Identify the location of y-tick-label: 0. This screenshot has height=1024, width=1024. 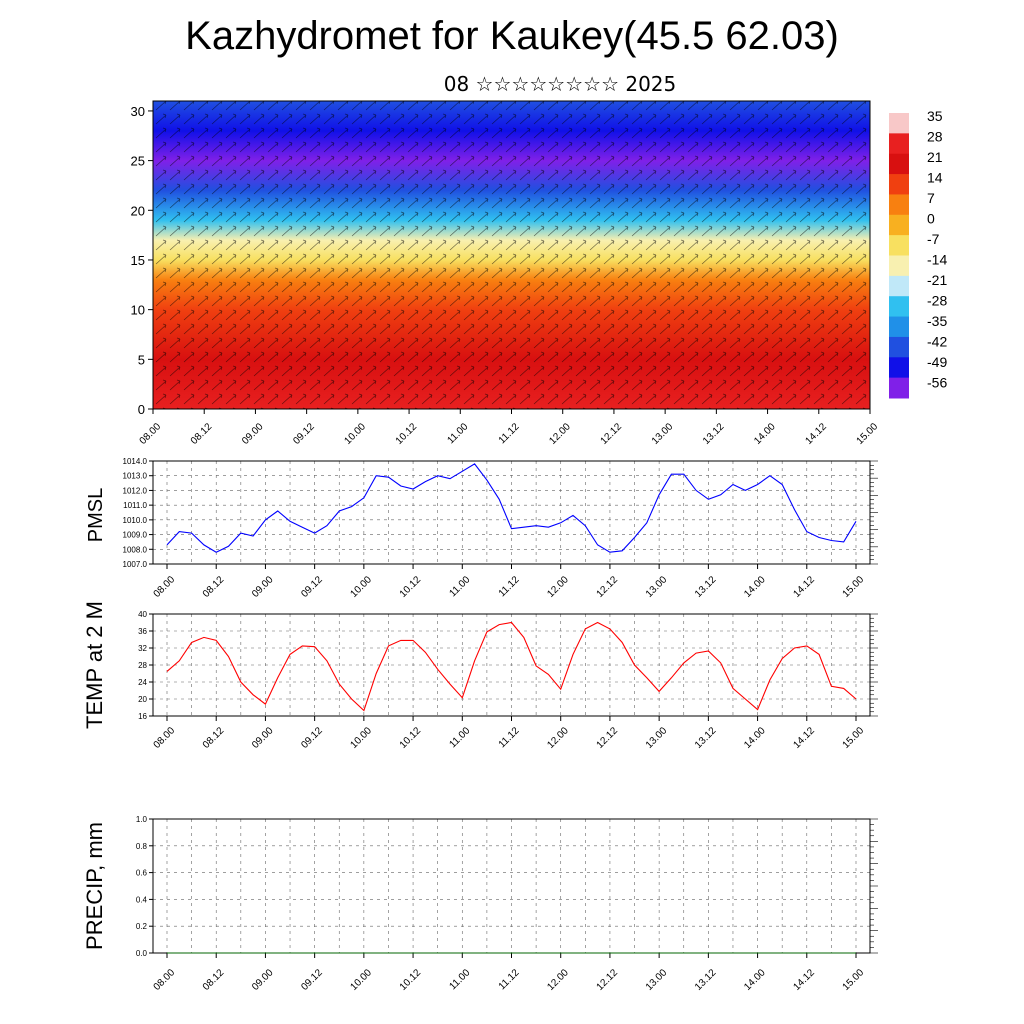
(141, 409).